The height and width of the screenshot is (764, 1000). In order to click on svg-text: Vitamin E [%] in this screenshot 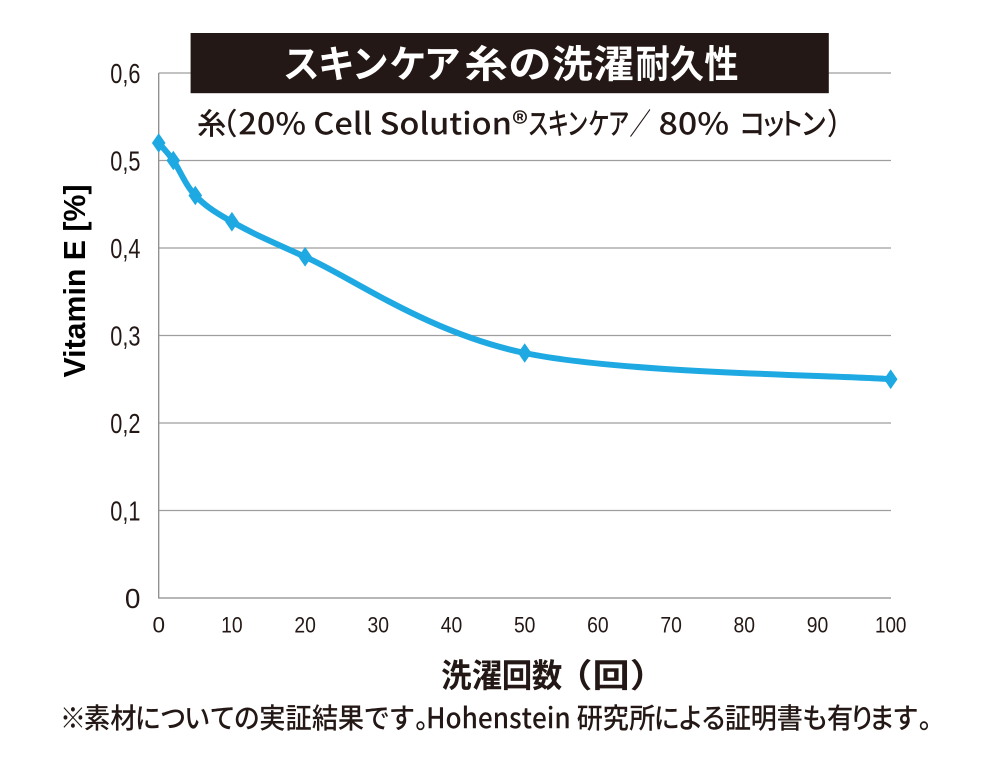, I will do `click(75, 280)`.